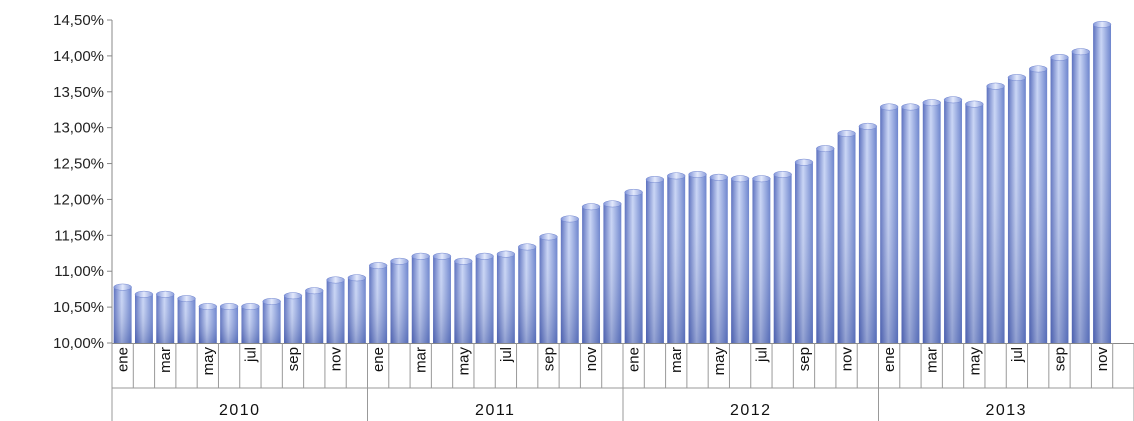 The height and width of the screenshot is (421, 1134). I want to click on y-tick-label: 14,50%, so click(78, 20).